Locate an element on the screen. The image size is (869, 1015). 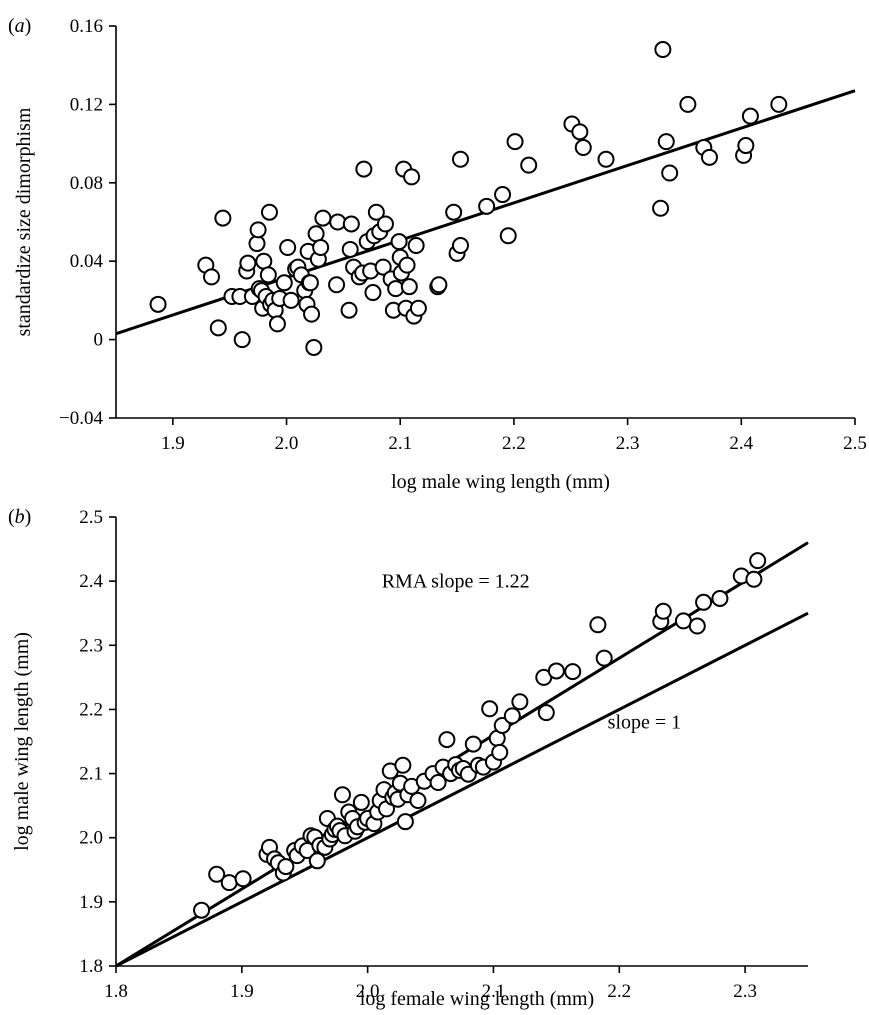
y-tick-label: 2.0 is located at coordinates (91, 838).